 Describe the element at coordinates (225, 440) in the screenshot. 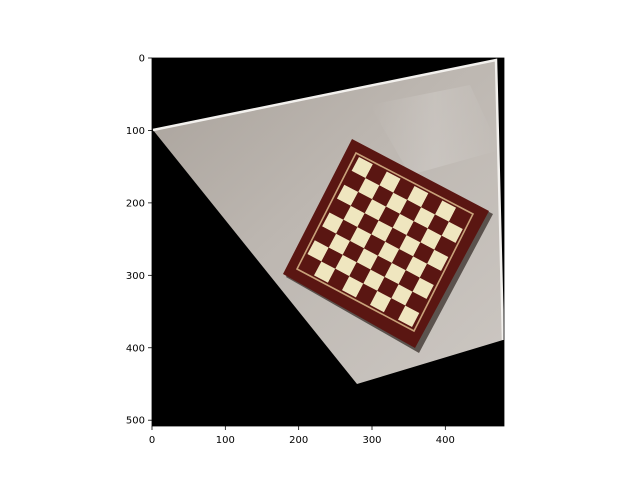

I see `x-tick-label: 100` at that location.